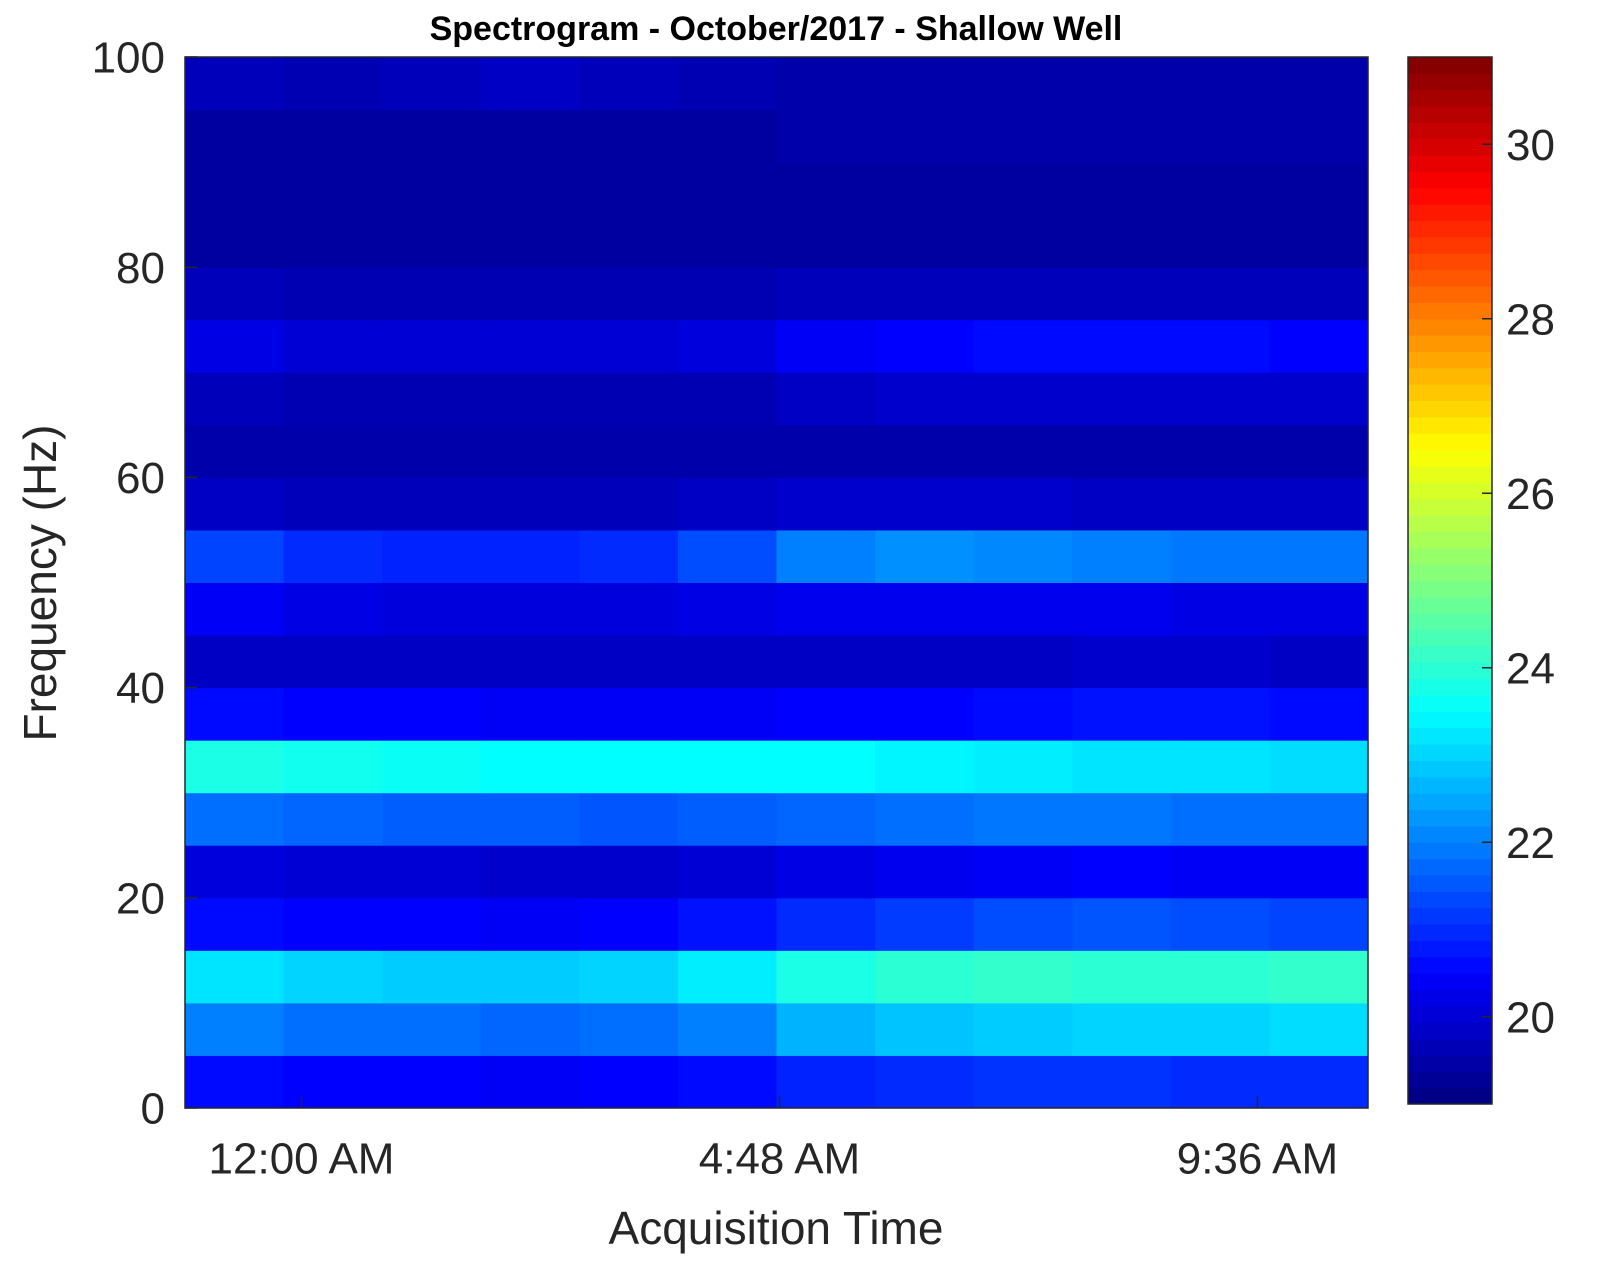 The image size is (1599, 1286). I want to click on x-tick-label: 9:36 AM, so click(1257, 1159).